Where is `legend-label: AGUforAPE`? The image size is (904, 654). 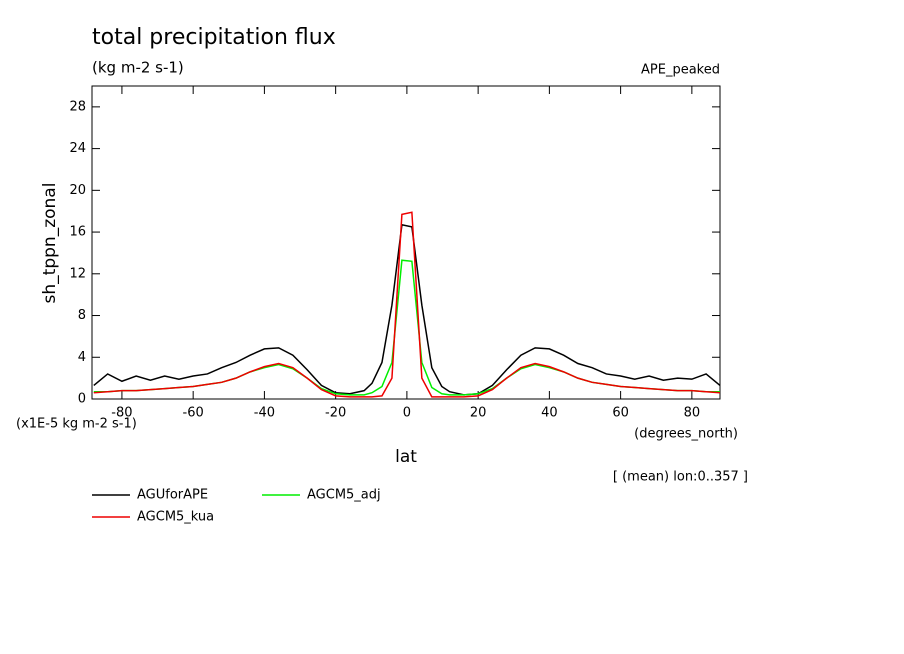 legend-label: AGUforAPE is located at coordinates (172, 495).